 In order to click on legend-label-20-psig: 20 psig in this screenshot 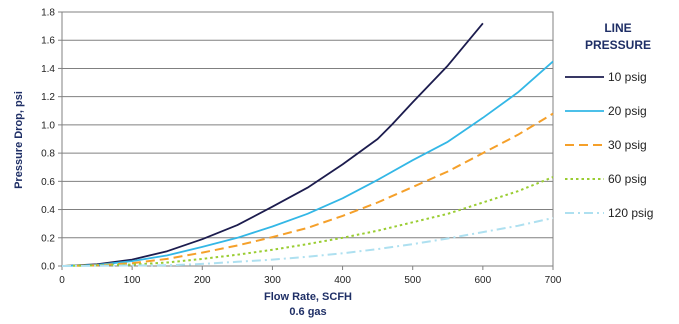, I will do `click(627, 111)`.